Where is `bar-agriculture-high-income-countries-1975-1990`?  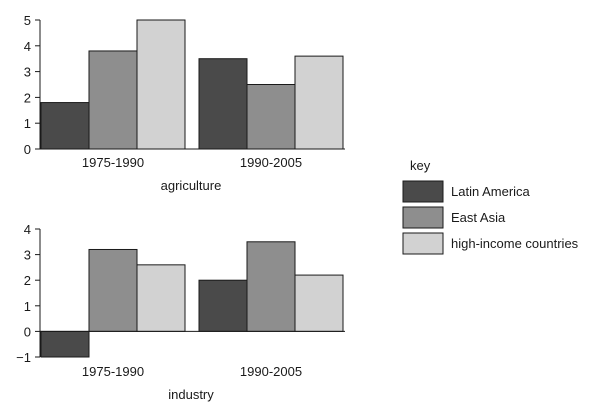 bar-agriculture-high-income-countries-1975-1990 is located at coordinates (161, 84).